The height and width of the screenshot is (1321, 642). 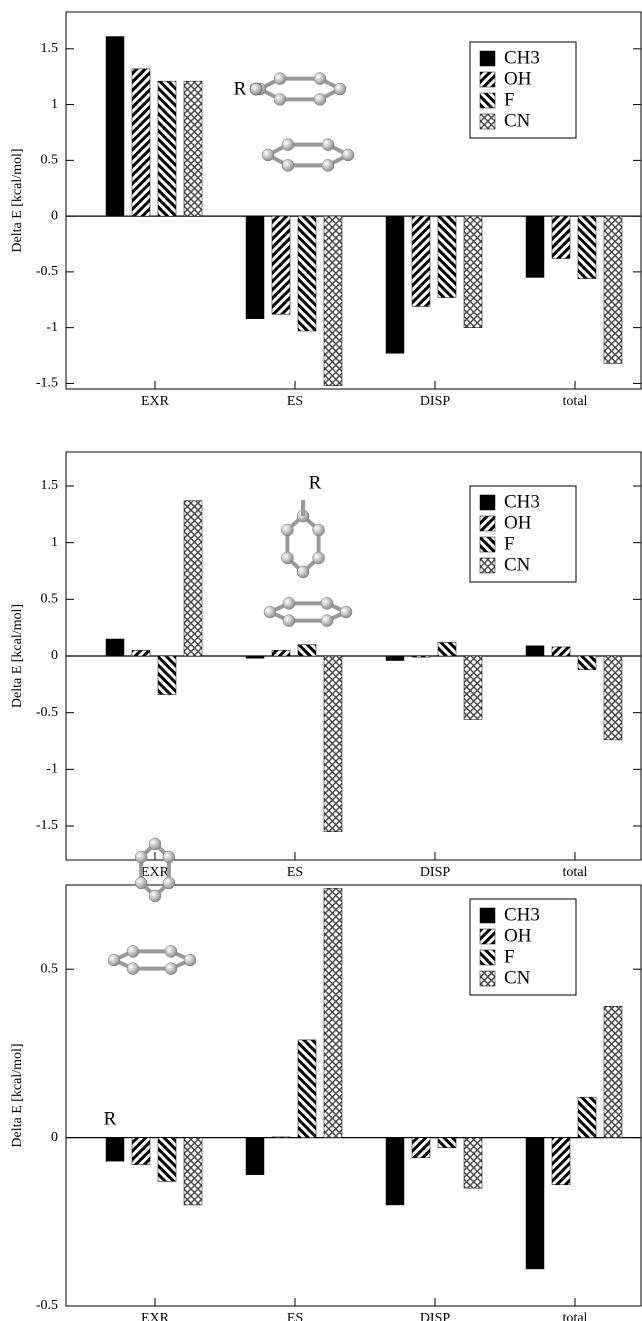 I want to click on y-tick-label: -1, so click(x=52, y=327).